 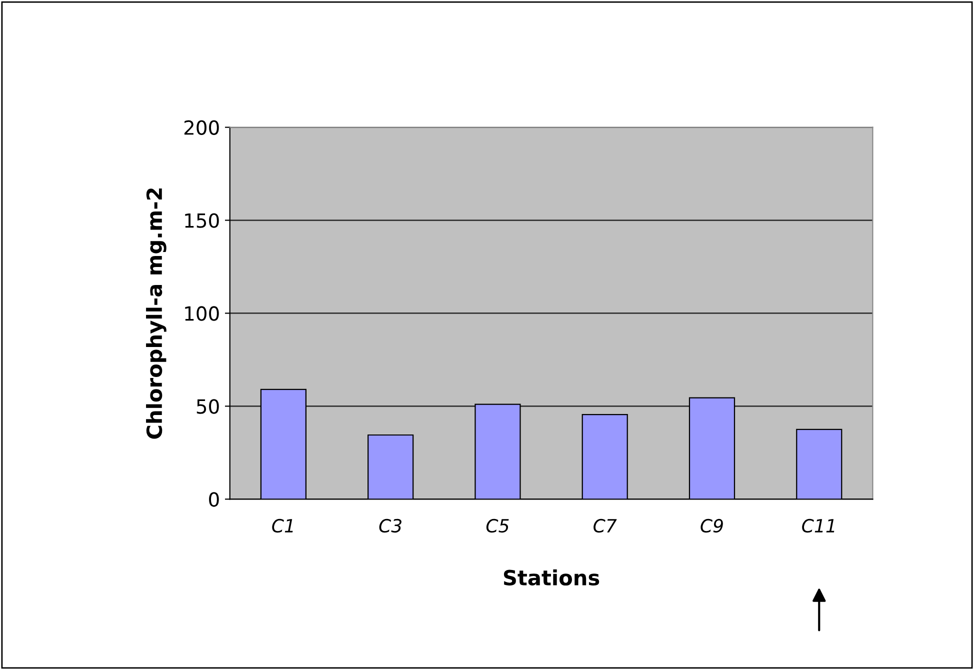 I want to click on x-tick-label: C1, so click(x=282, y=525).